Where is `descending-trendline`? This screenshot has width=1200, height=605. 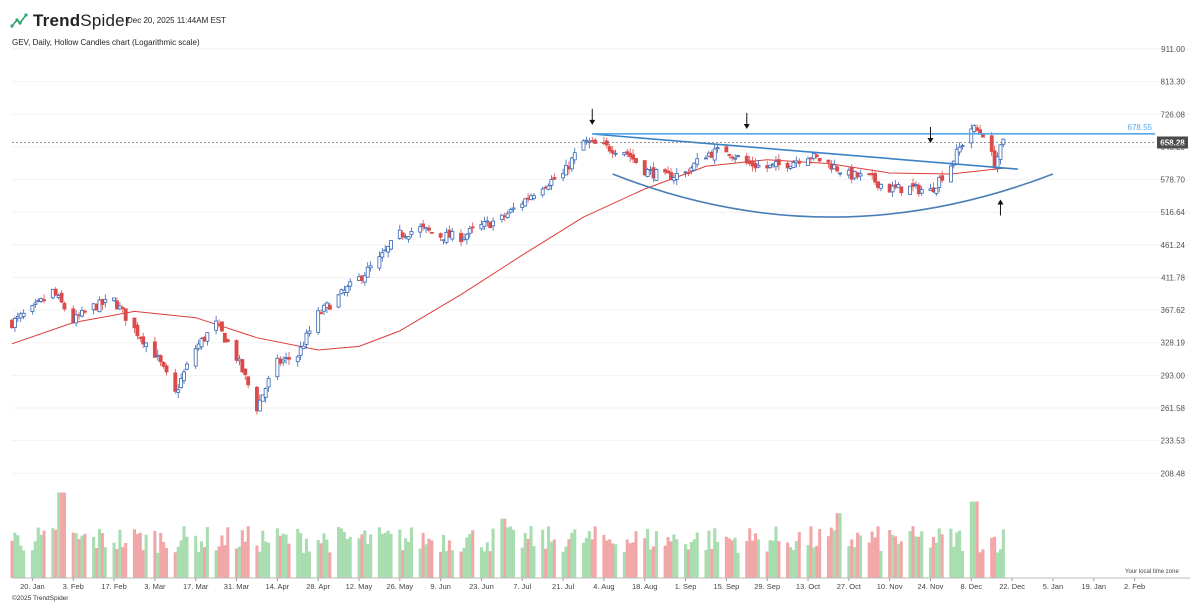 descending-trendline is located at coordinates (805, 151).